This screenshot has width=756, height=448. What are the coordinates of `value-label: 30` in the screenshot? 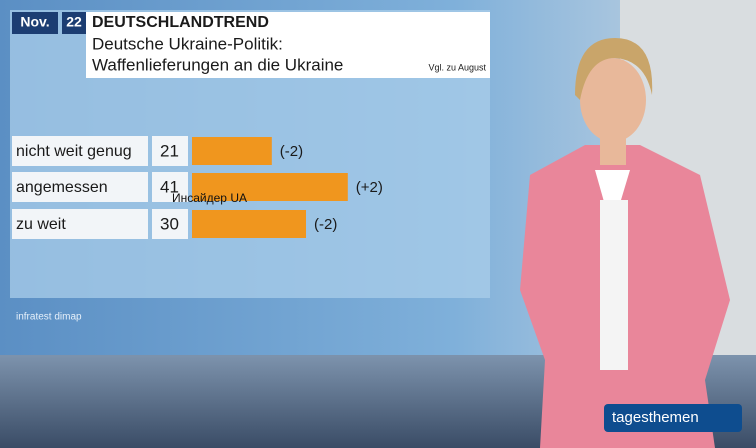 It's located at (169, 223).